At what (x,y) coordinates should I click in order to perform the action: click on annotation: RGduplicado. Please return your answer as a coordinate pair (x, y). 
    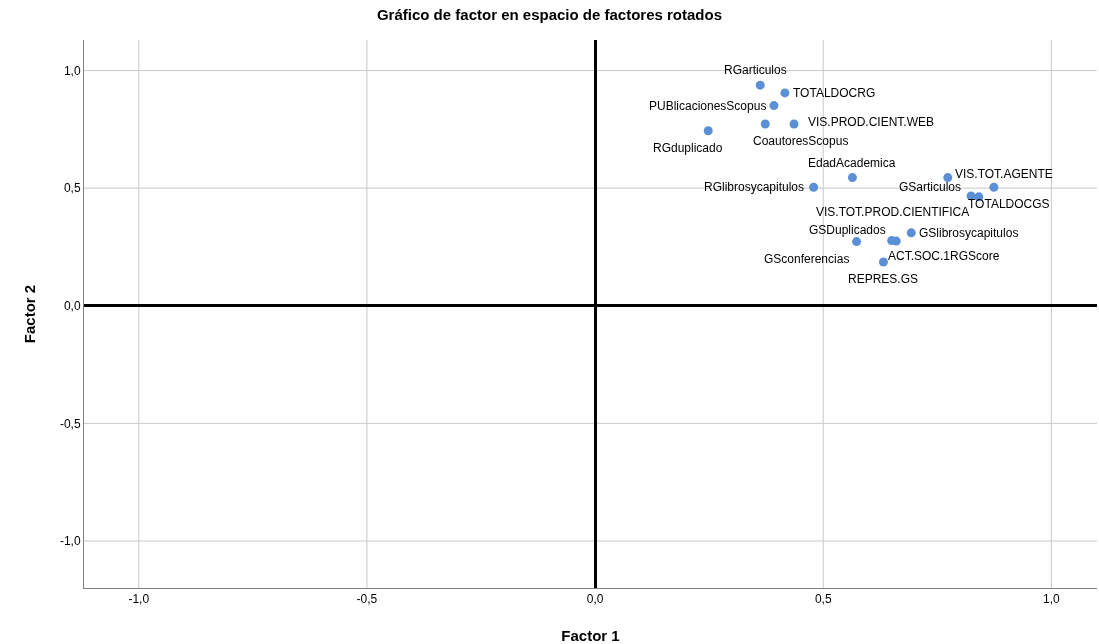
    Looking at the image, I should click on (688, 148).